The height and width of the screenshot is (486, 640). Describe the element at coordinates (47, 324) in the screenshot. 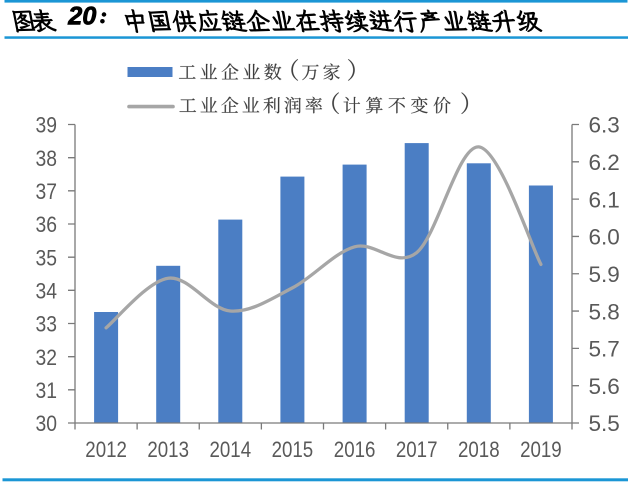

I see `svg-text: 33` at that location.